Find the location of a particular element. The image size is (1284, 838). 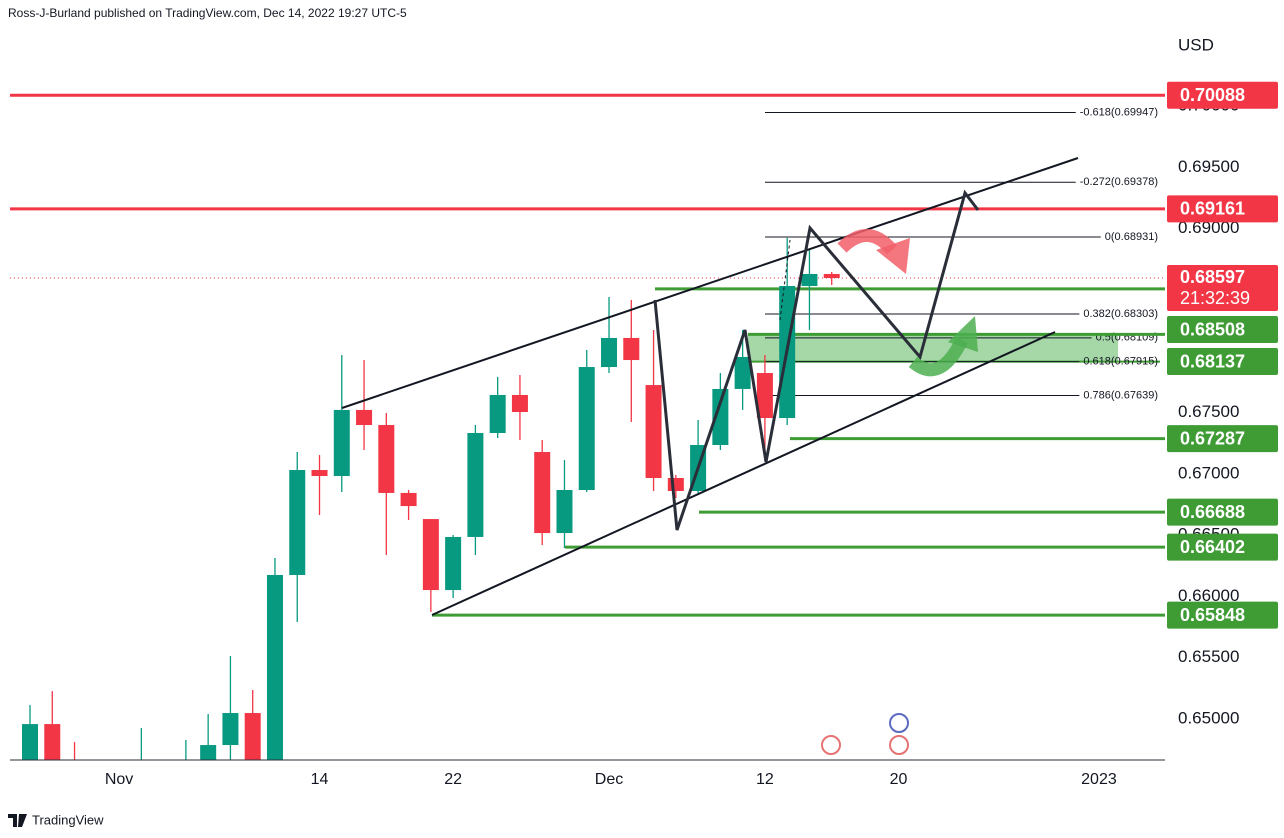

fib-label: -0.618(0.69947) is located at coordinates (1119, 112).